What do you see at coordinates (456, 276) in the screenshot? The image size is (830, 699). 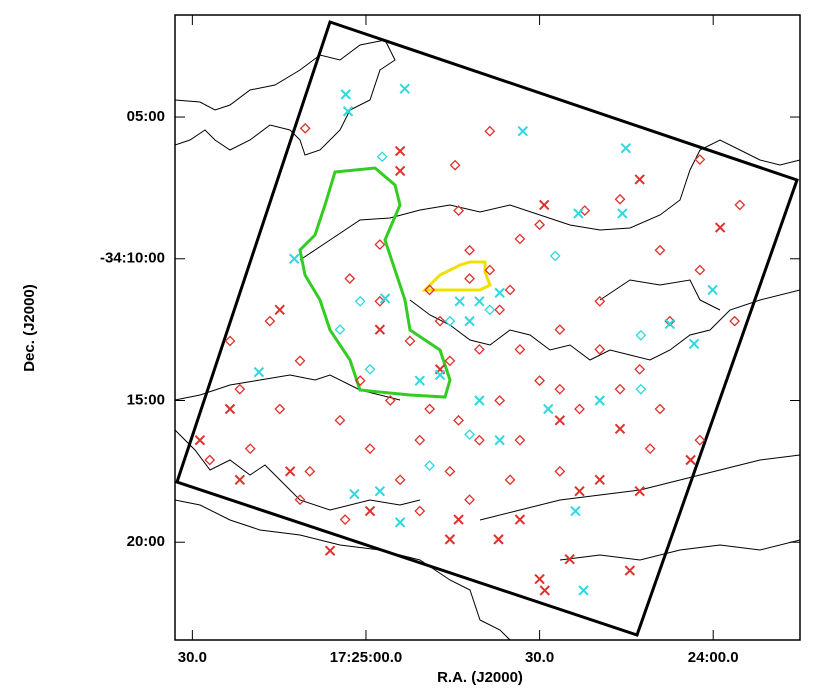 I see `yellow-contour` at bounding box center [456, 276].